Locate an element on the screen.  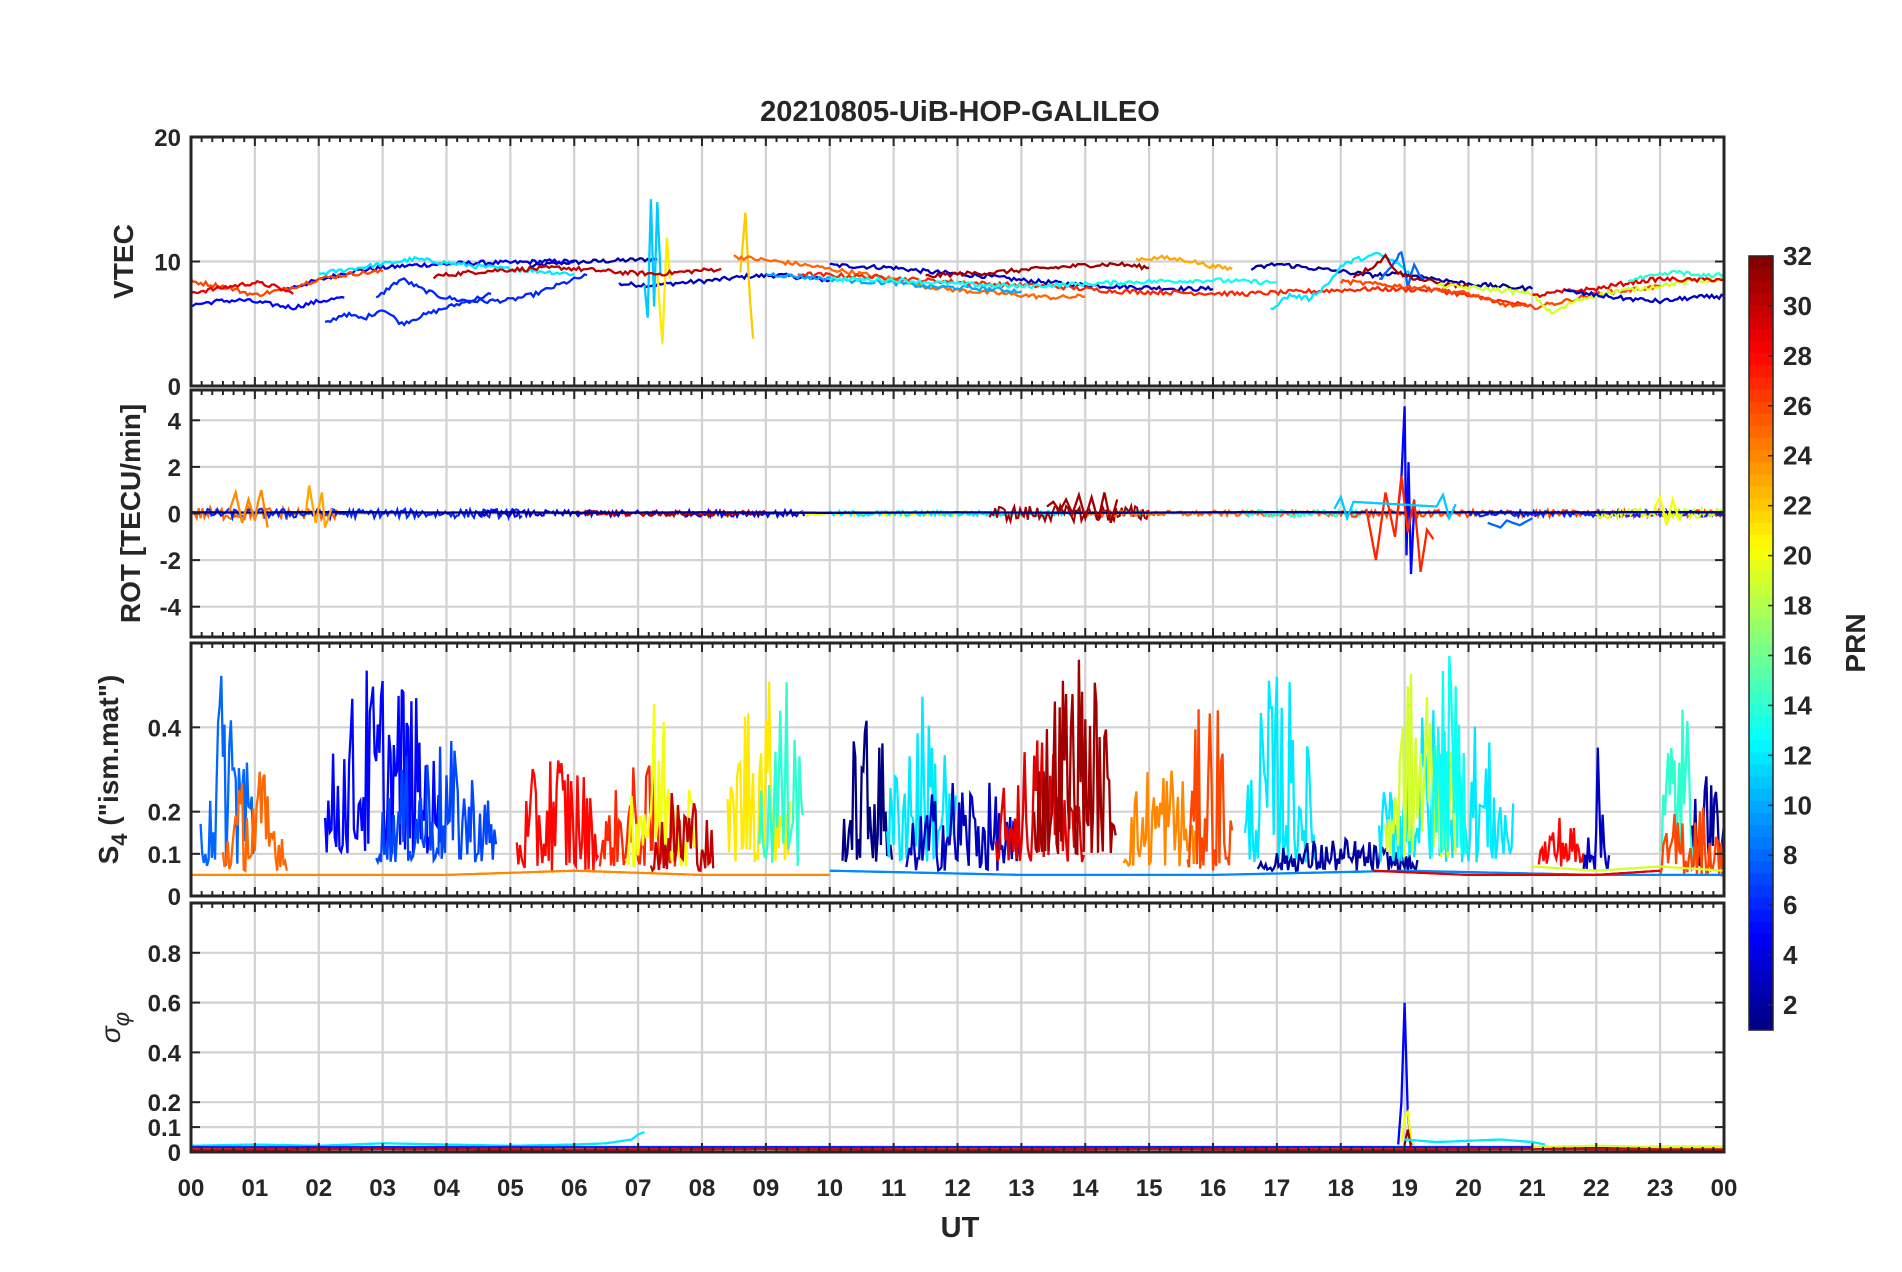
colorbar-tick-label: 4 is located at coordinates (1790, 955).